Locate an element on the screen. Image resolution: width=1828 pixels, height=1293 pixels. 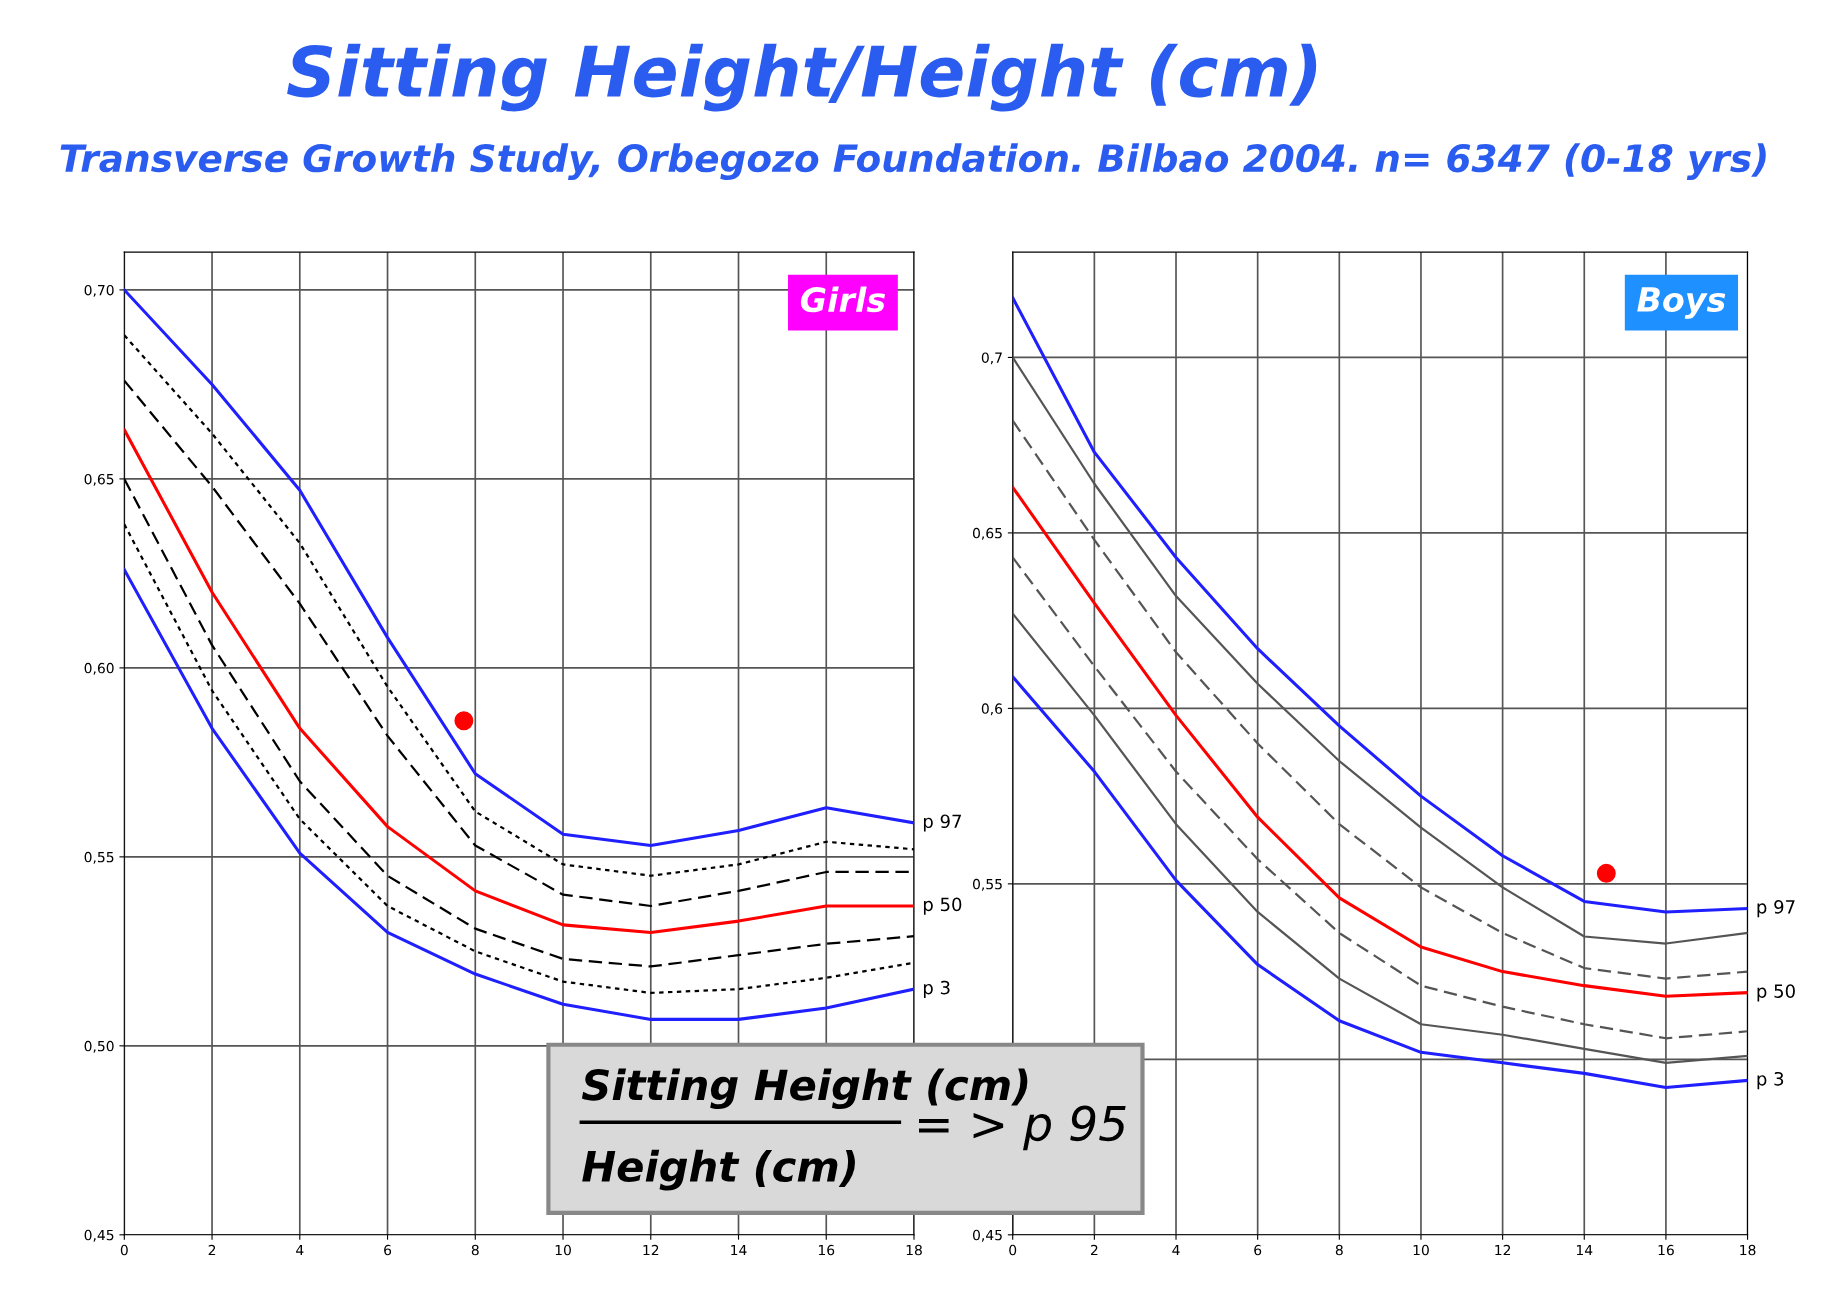
chart-subtitle: Transverse Growth Study, Orbegozo Foundation. Bilbao 2004. n= 6347 (0-18 yrs) is located at coordinates (913, 161).